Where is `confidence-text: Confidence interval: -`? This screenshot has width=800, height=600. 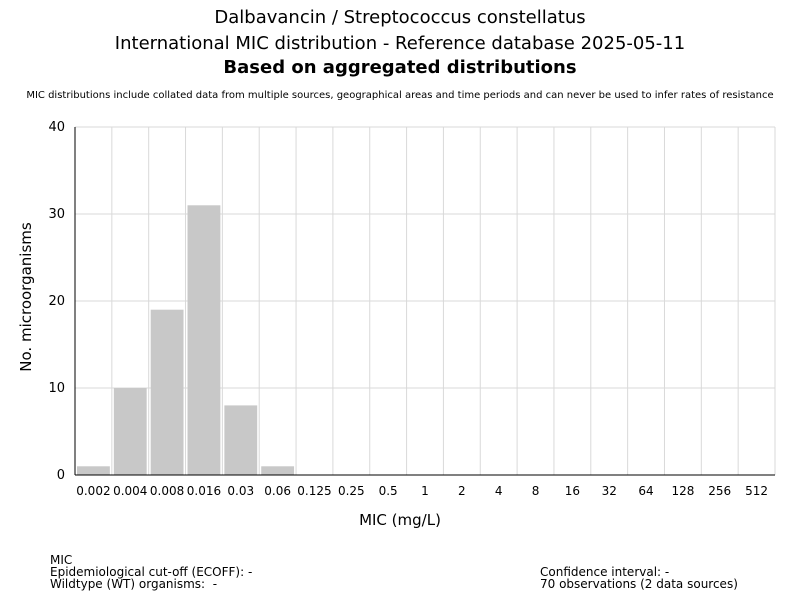 confidence-text: Confidence interval: - is located at coordinates (605, 572).